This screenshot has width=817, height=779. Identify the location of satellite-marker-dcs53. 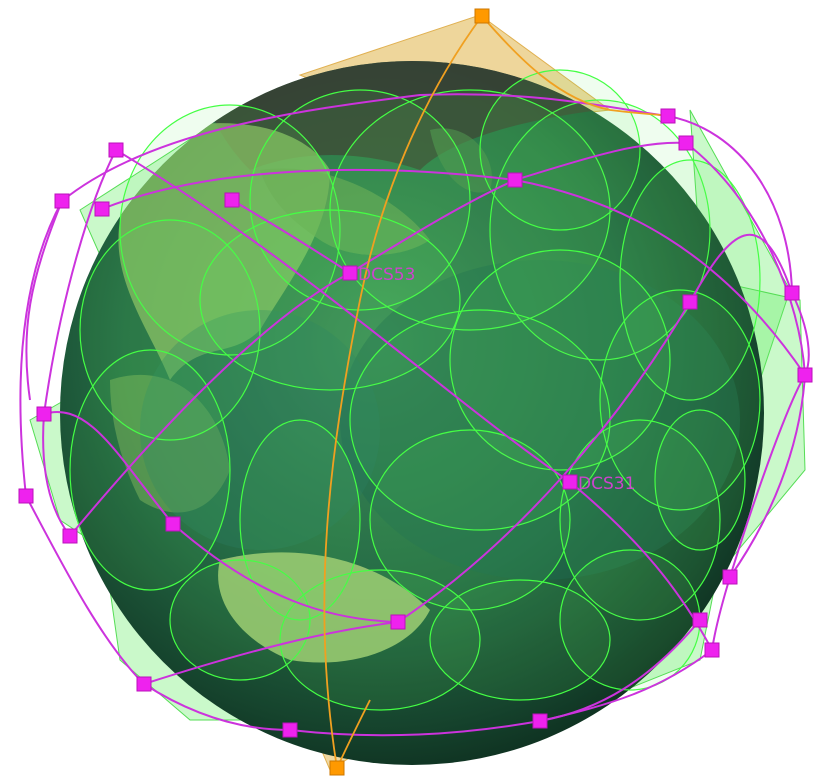
(350, 273).